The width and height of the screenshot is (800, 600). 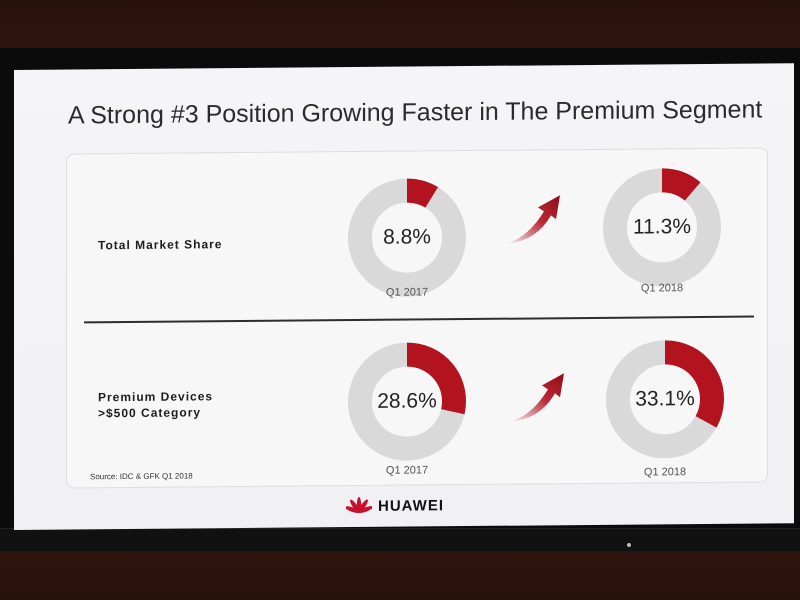 I want to click on row-label-line: Premium Devices, so click(x=156, y=397).